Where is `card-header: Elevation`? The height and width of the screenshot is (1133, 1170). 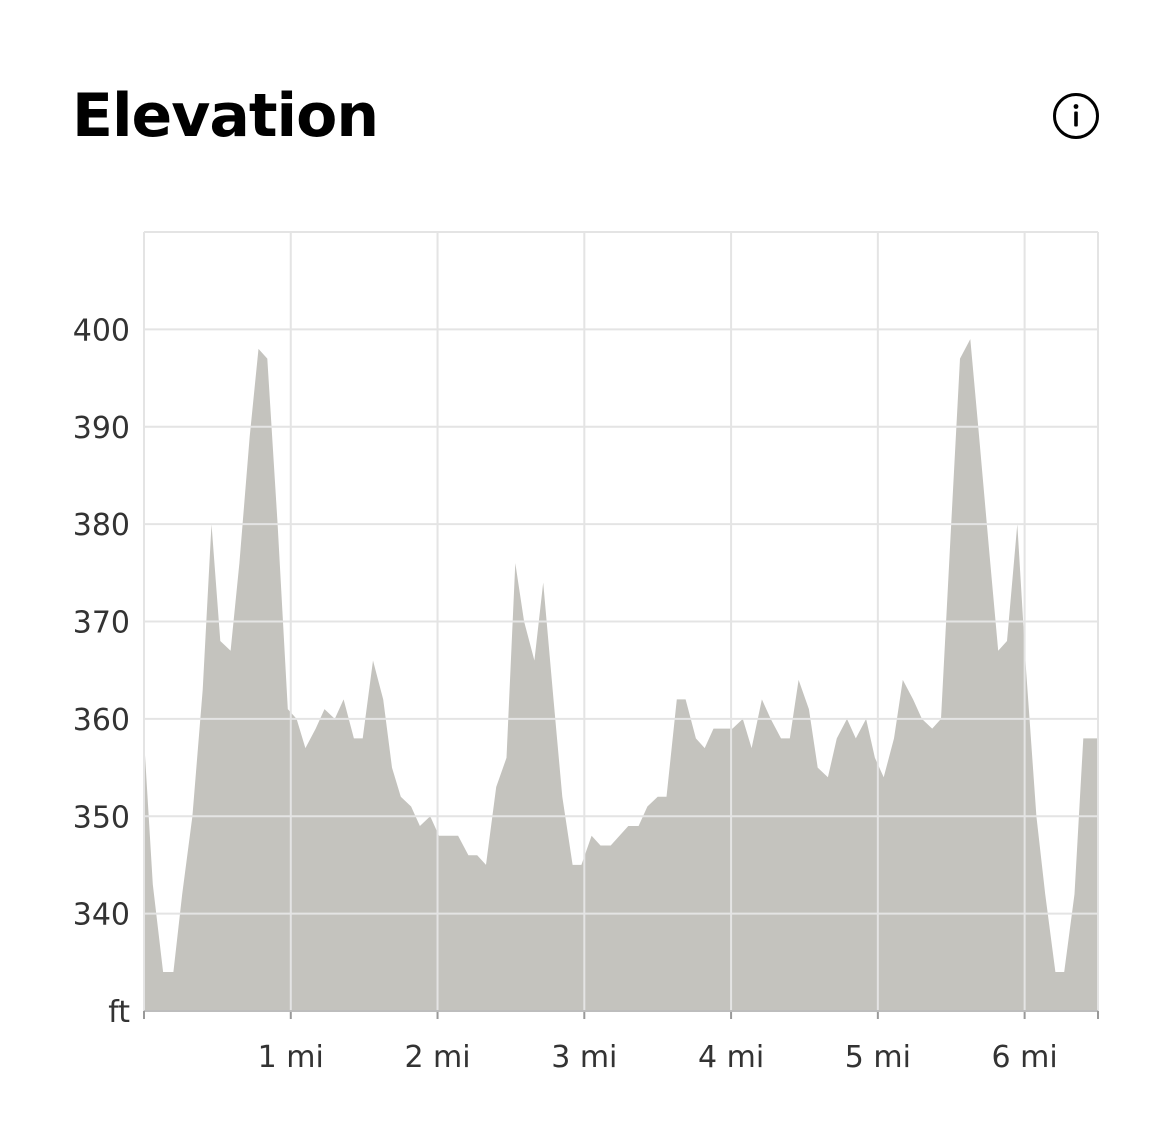
card-header: Elevation is located at coordinates (587, 116).